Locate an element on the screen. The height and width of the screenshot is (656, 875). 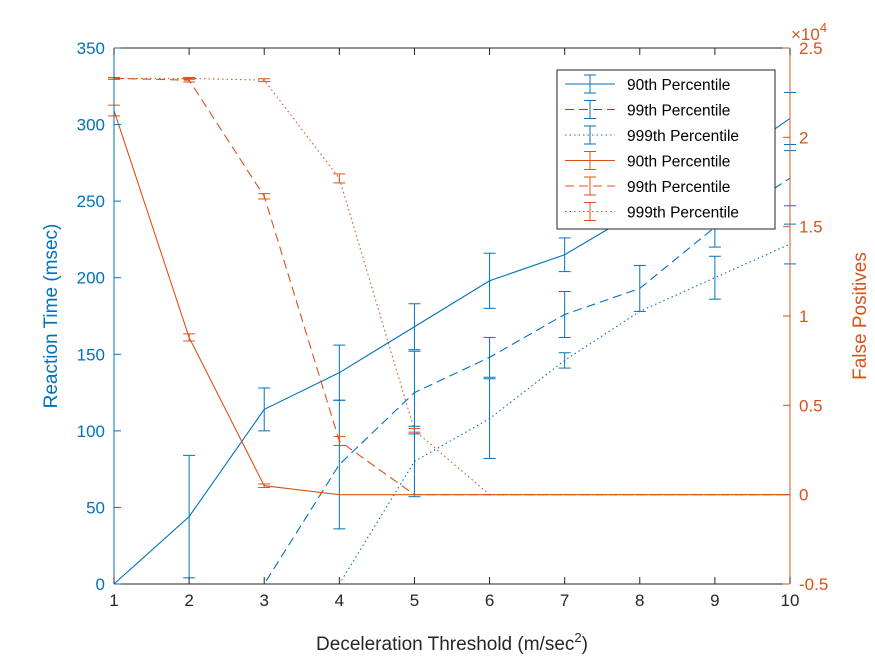
right-y-axis-label: False Positives is located at coordinates (860, 316).